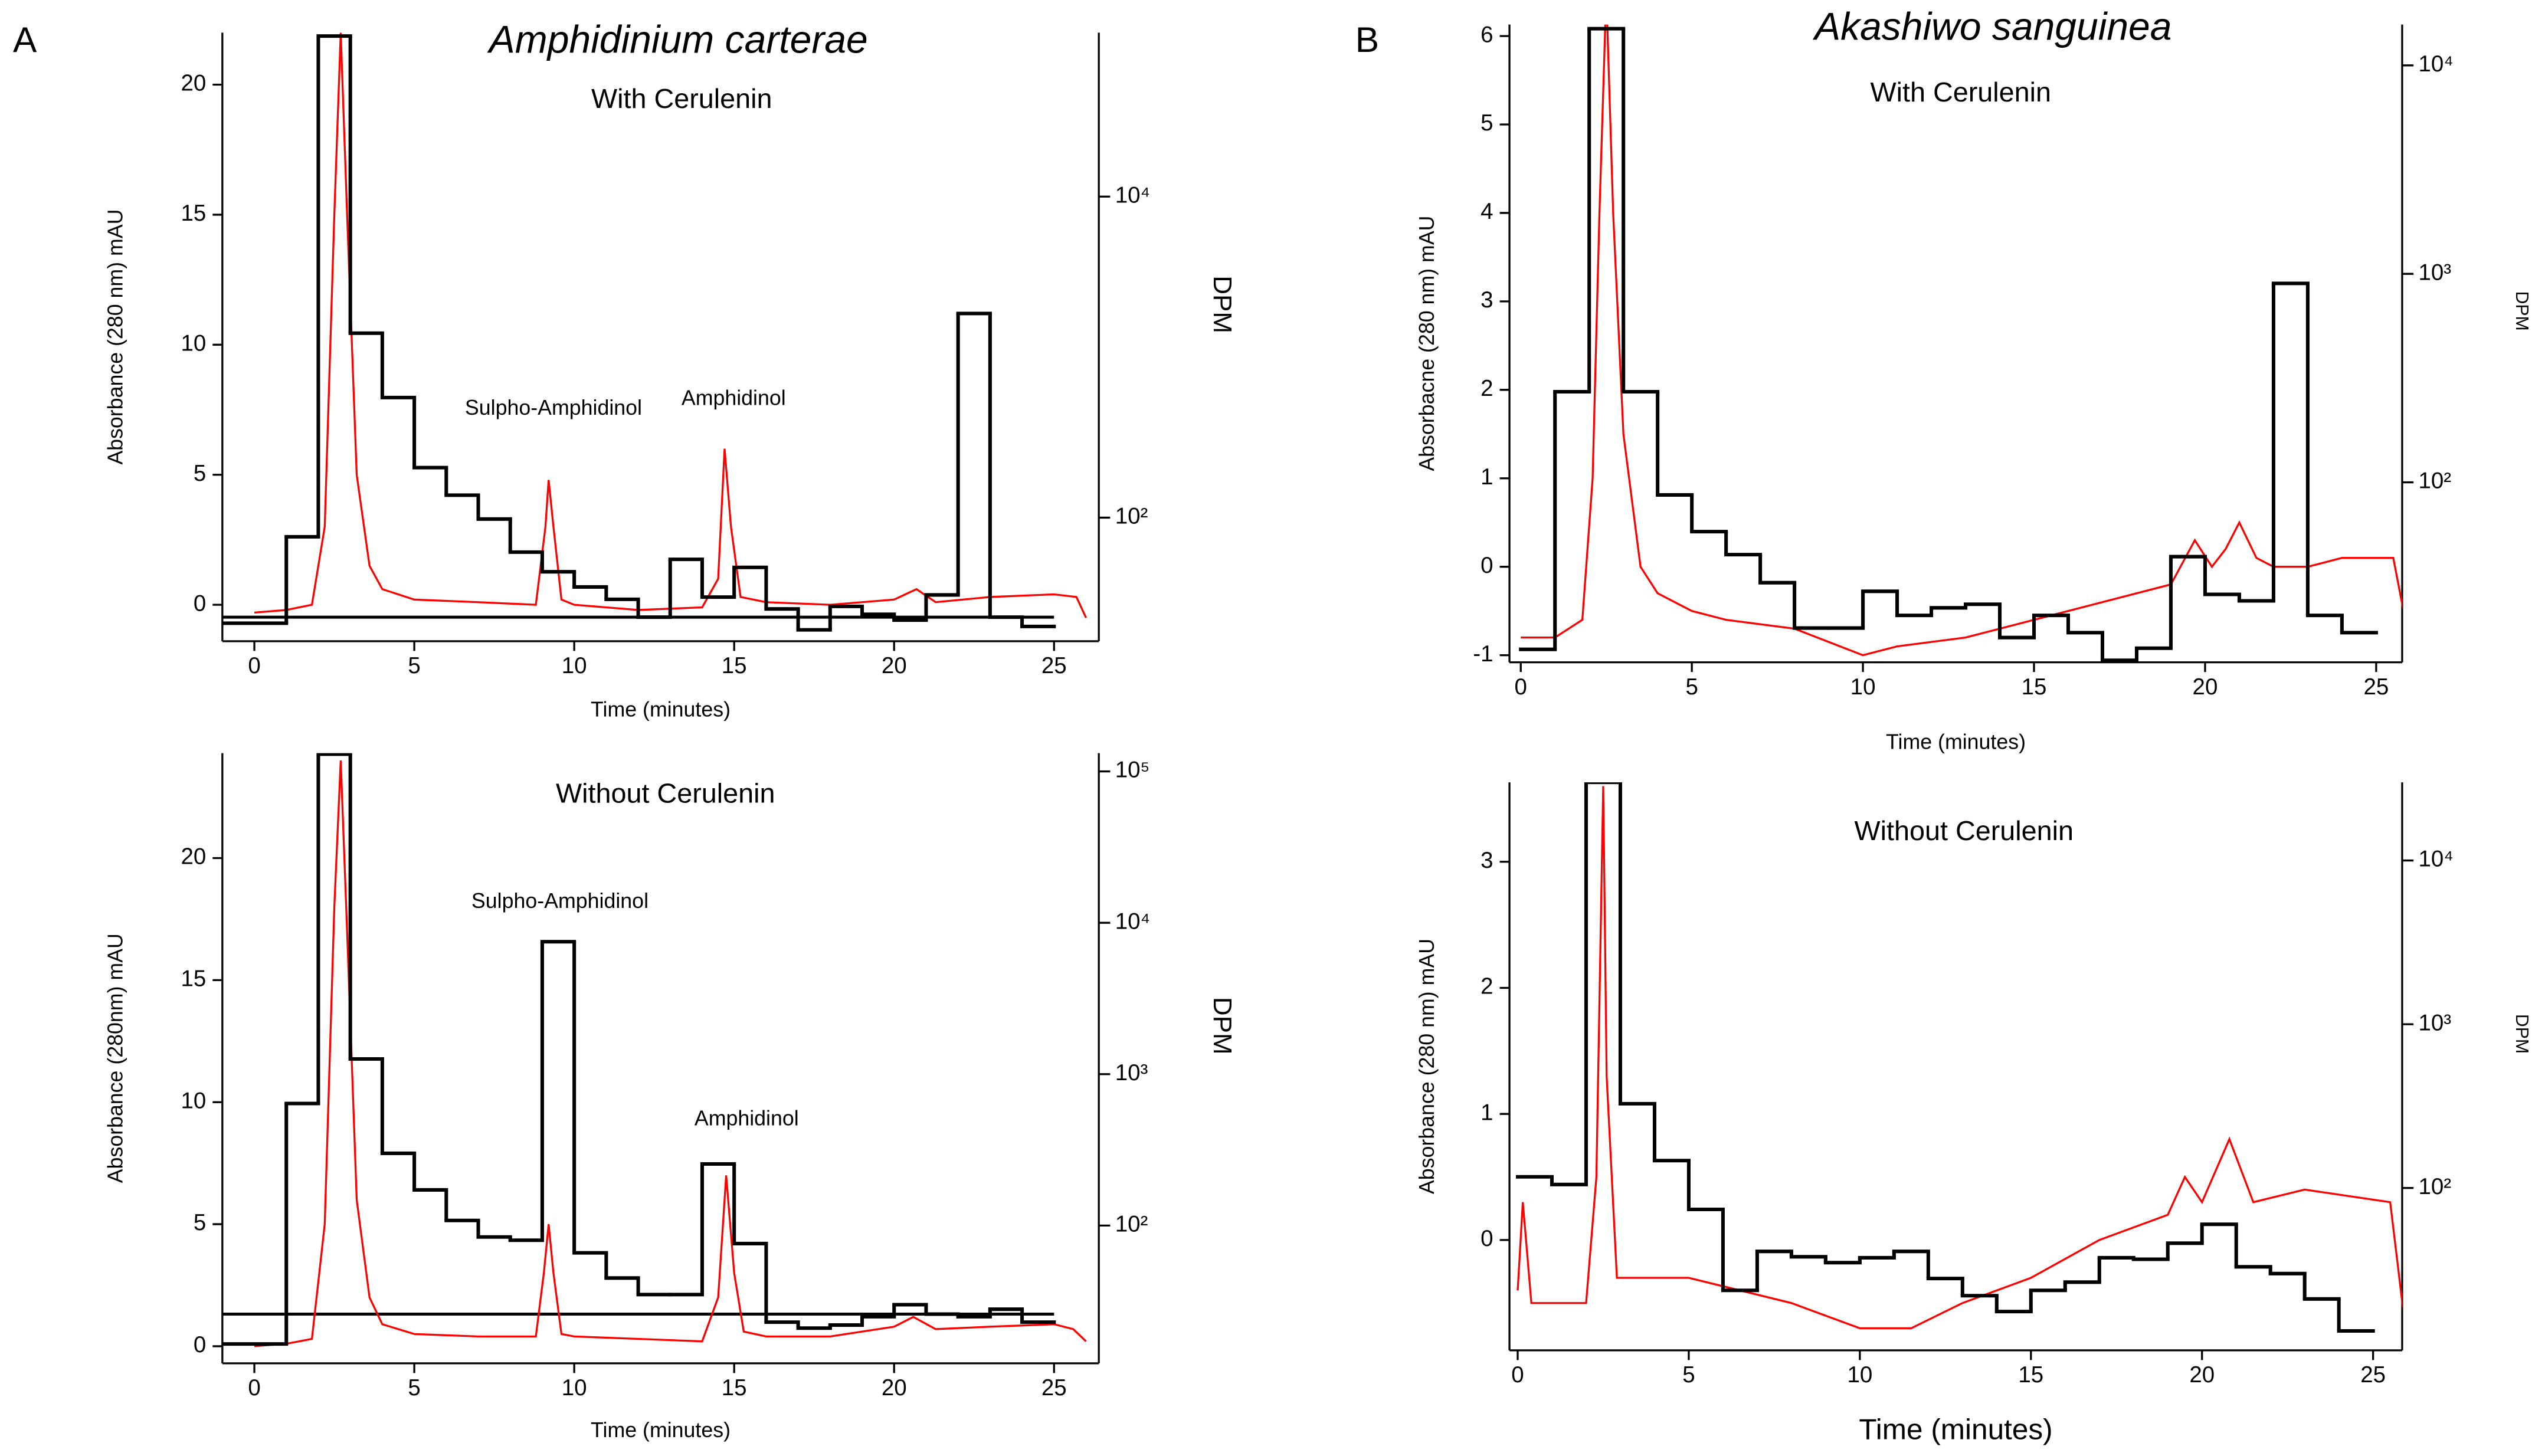  Describe the element at coordinates (1367, 40) in the screenshot. I see `panel-label: B` at that location.